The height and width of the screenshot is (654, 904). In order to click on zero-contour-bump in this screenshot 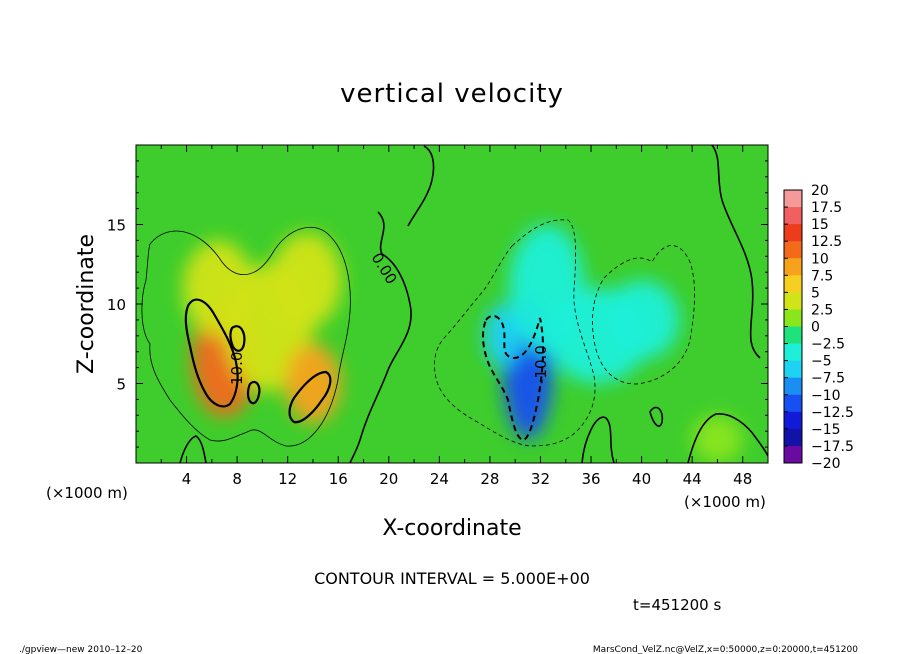, I will do `click(598, 439)`.